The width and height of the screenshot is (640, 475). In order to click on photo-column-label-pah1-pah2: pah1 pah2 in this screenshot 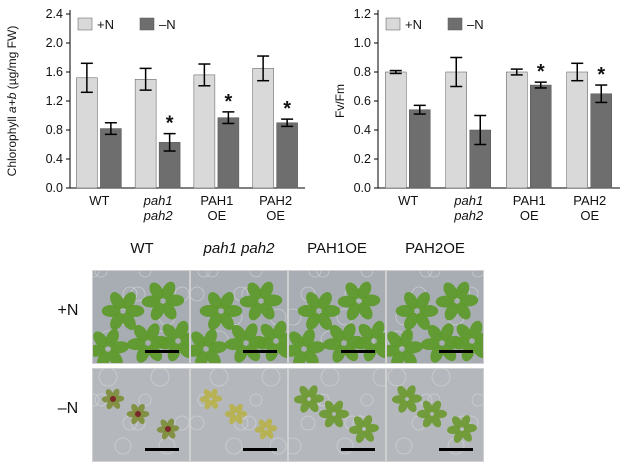, I will do `click(239, 248)`.